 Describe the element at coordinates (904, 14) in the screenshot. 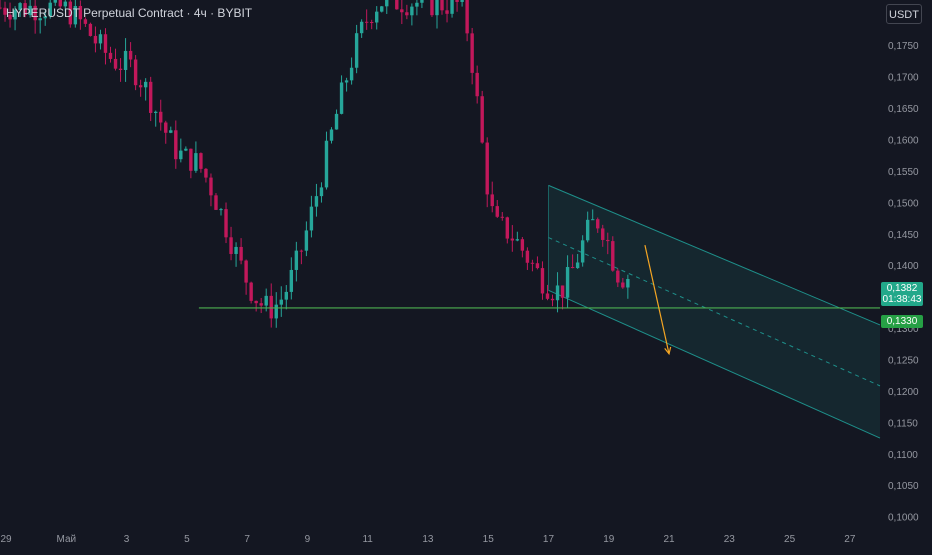

I see `currency-unit-button: USDT` at that location.